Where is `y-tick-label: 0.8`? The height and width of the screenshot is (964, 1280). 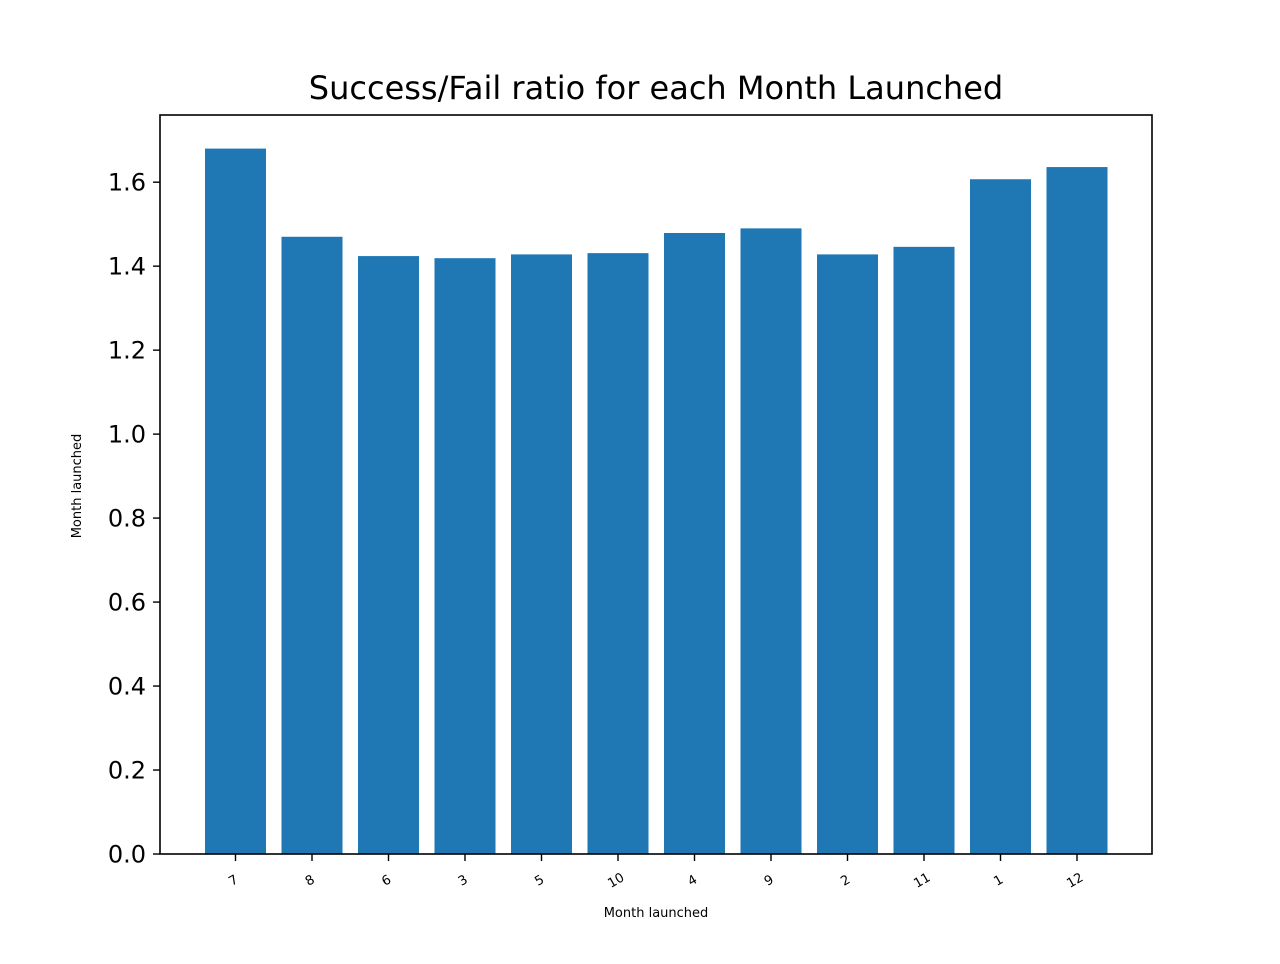
y-tick-label: 0.8 is located at coordinates (127, 519).